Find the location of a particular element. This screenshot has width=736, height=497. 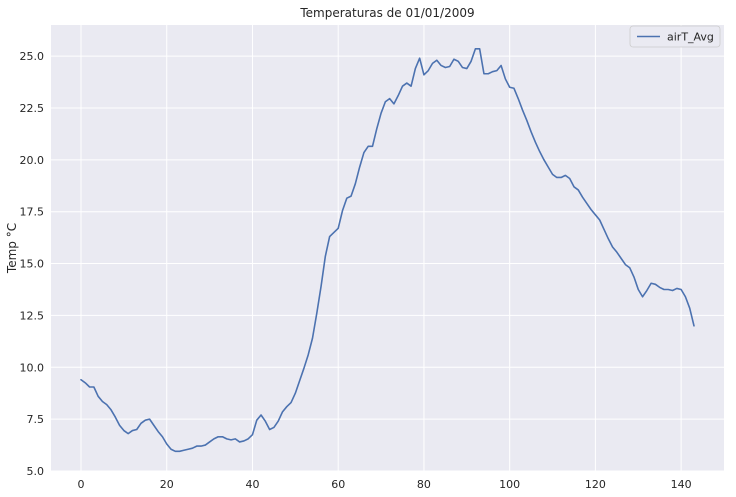

x-tick-label: 0 is located at coordinates (81, 484).